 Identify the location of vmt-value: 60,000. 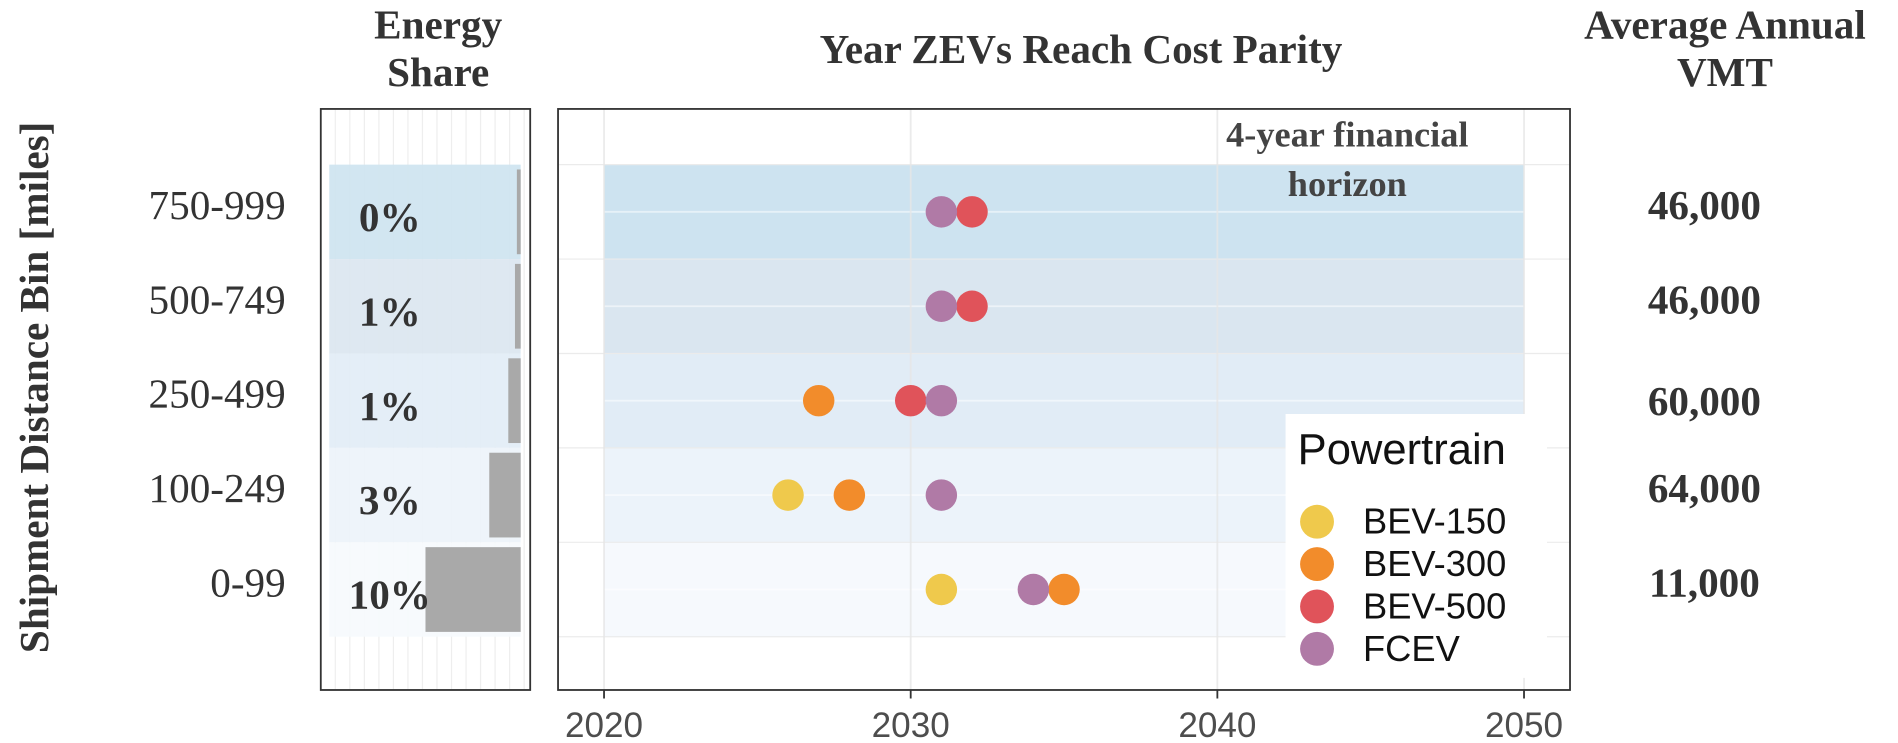
(1704, 401).